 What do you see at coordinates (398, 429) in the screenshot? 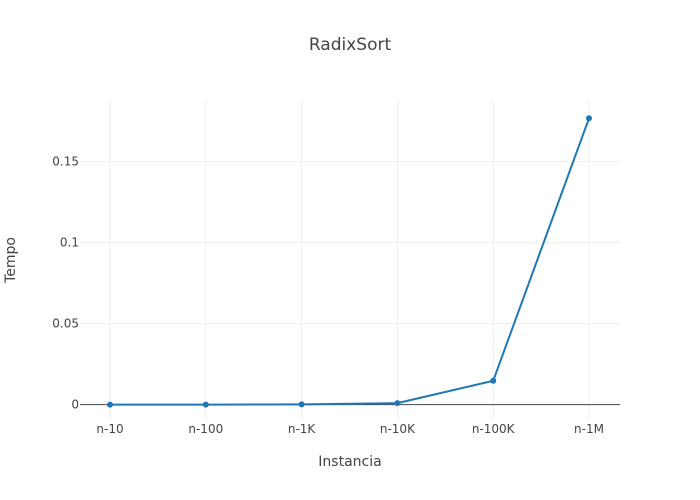
I see `x-tick-label: n-10K` at bounding box center [398, 429].